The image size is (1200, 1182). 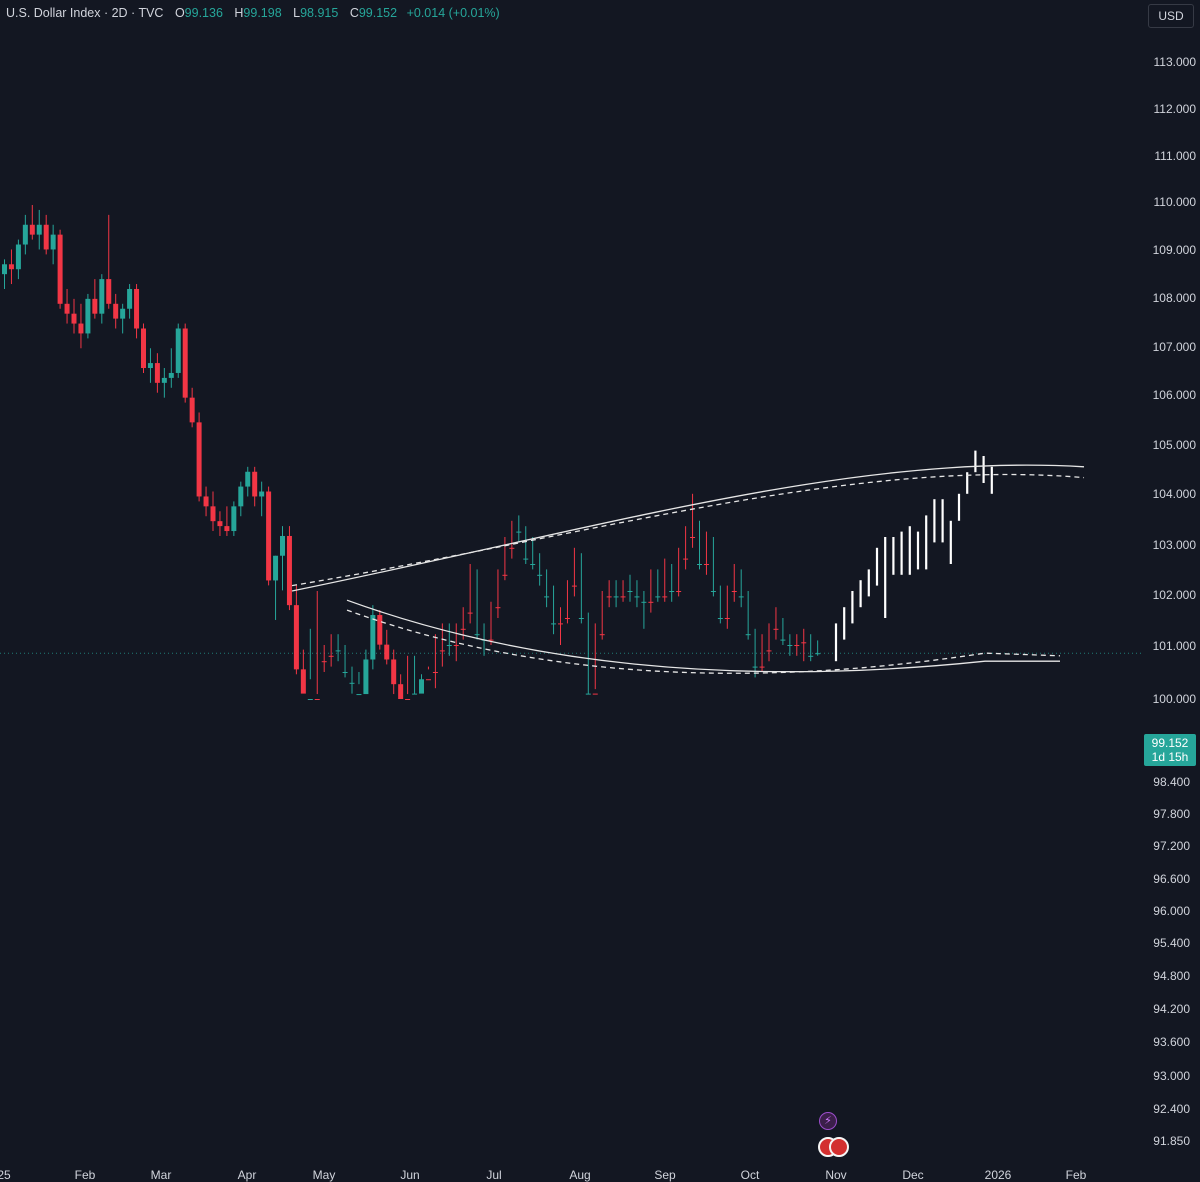 What do you see at coordinates (1171, 1042) in the screenshot?
I see `y-tick-label: 93.600` at bounding box center [1171, 1042].